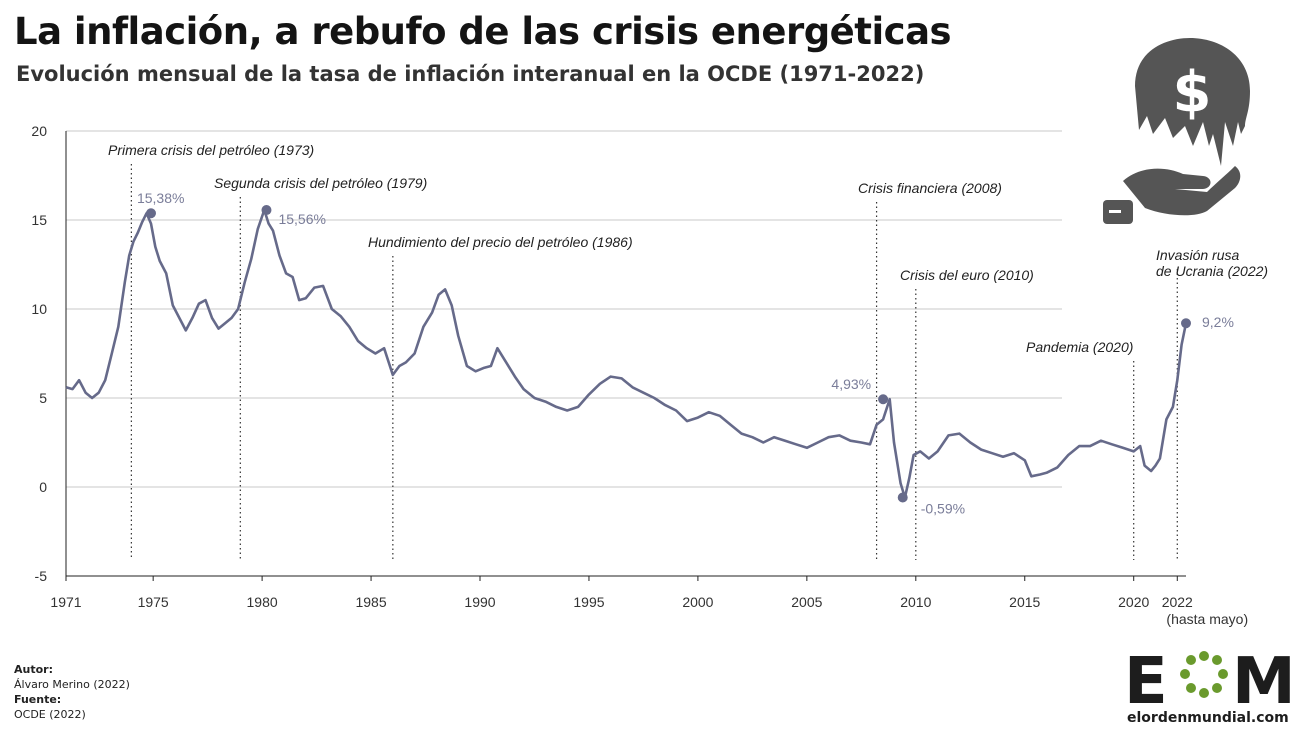  I want to click on annotation-label: Crisis del euro (2010), so click(967, 275).